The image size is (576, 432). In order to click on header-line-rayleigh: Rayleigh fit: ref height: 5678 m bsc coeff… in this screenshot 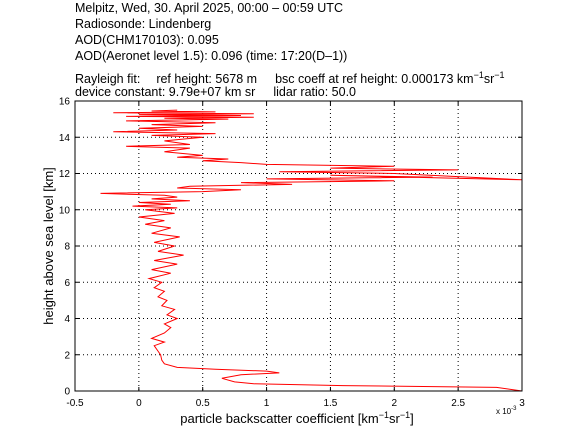, I will do `click(290, 77)`.